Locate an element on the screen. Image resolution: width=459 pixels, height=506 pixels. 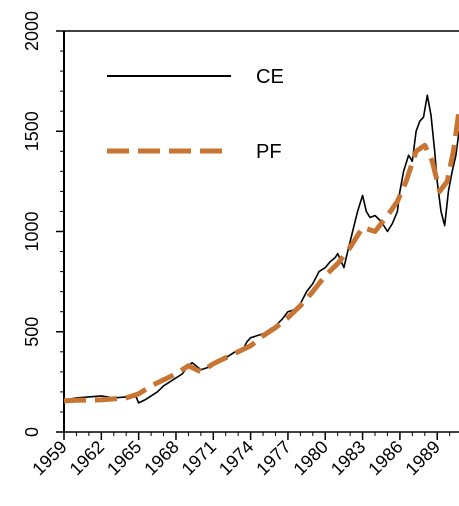
legend-label-pf: PF is located at coordinates (269, 152).